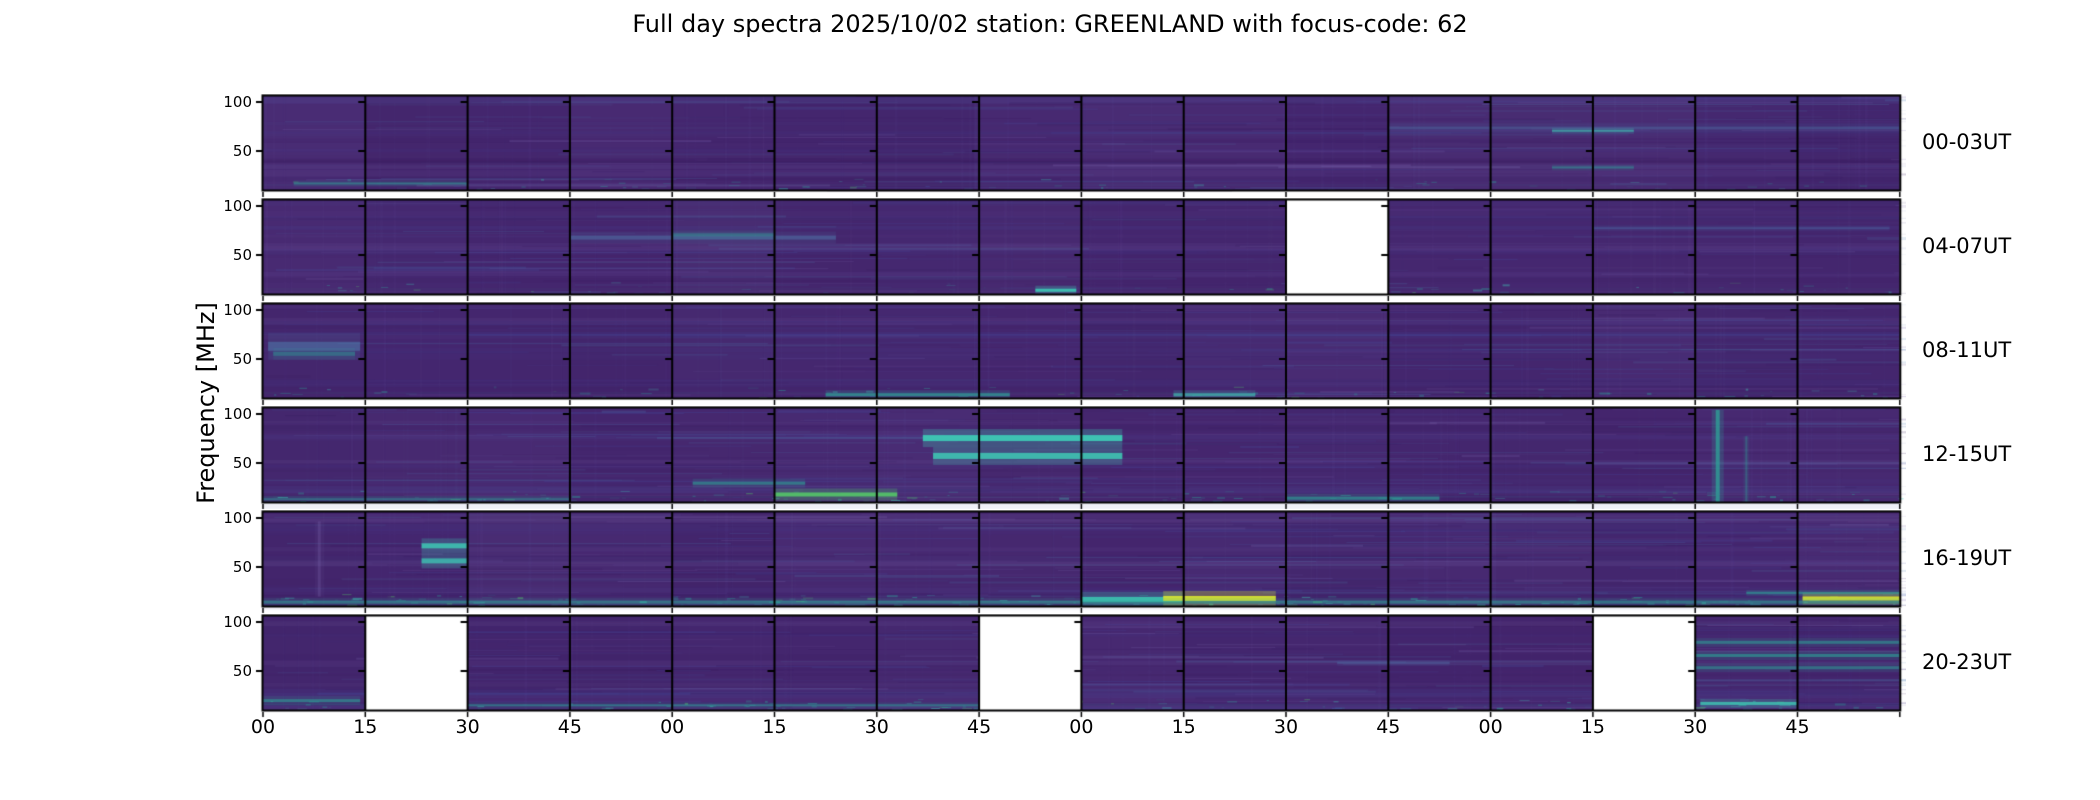 The width and height of the screenshot is (2100, 800). What do you see at coordinates (1967, 350) in the screenshot?
I see `row-label-08-11ut: 08-11UT` at bounding box center [1967, 350].